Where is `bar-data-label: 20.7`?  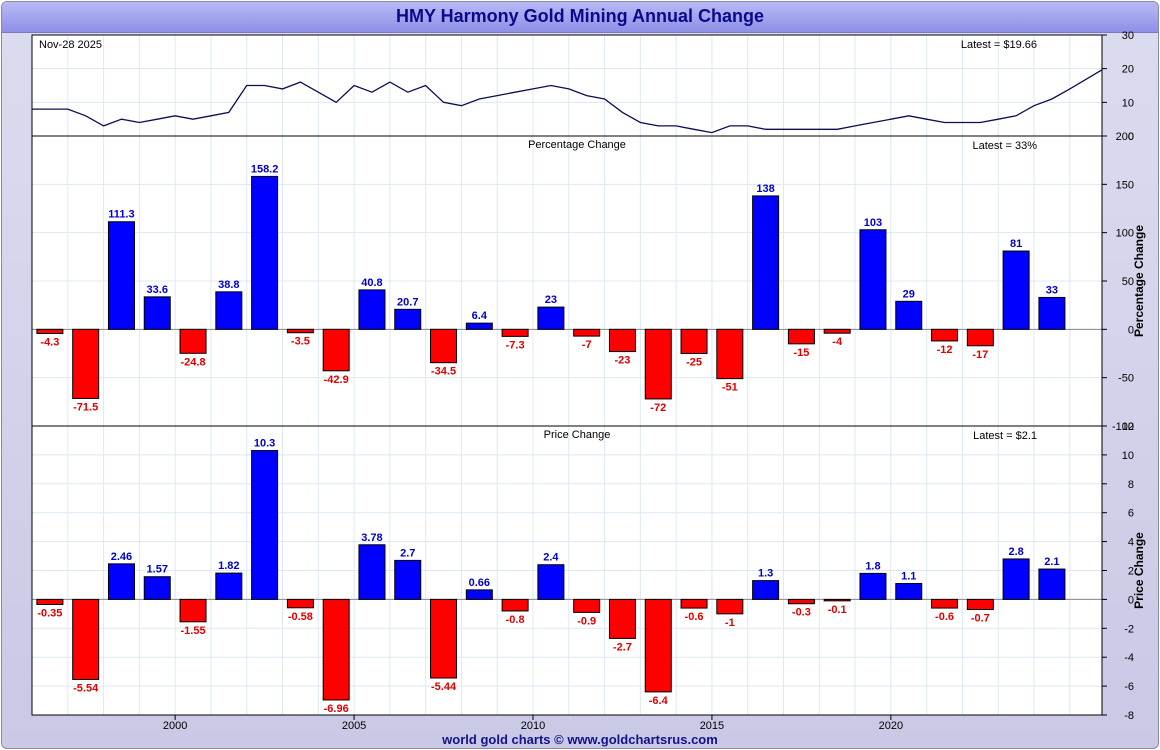 bar-data-label: 20.7 is located at coordinates (407, 302).